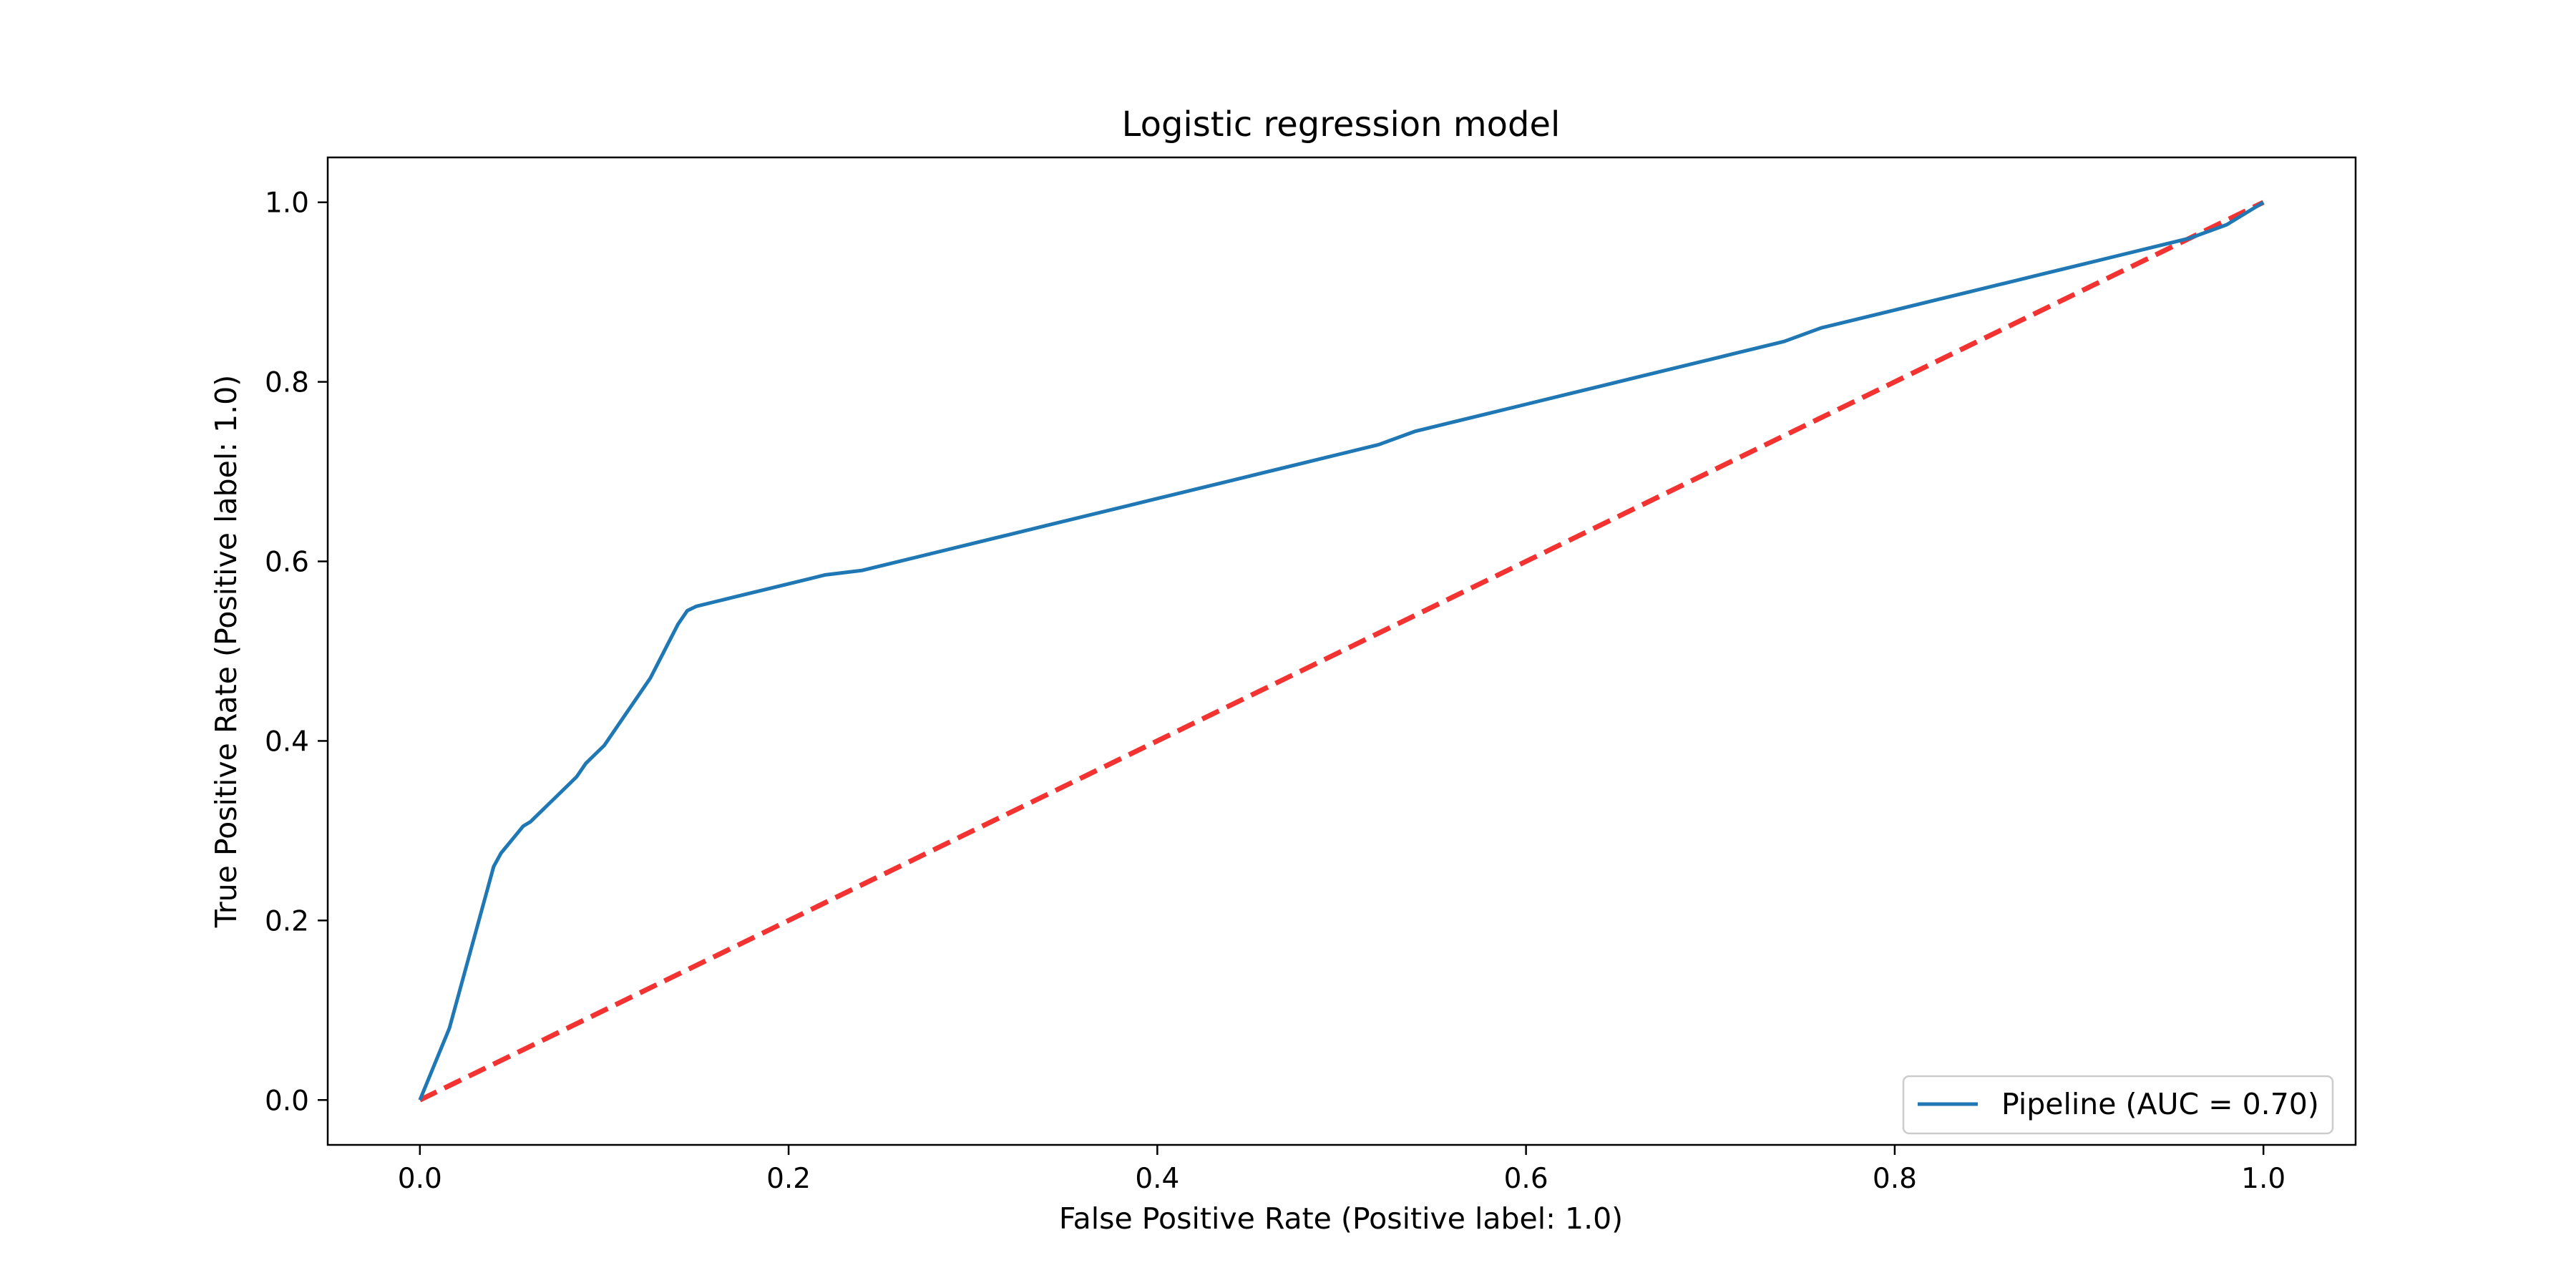 Image resolution: width=2576 pixels, height=1288 pixels. I want to click on y-tick-label: 0.2, so click(287, 921).